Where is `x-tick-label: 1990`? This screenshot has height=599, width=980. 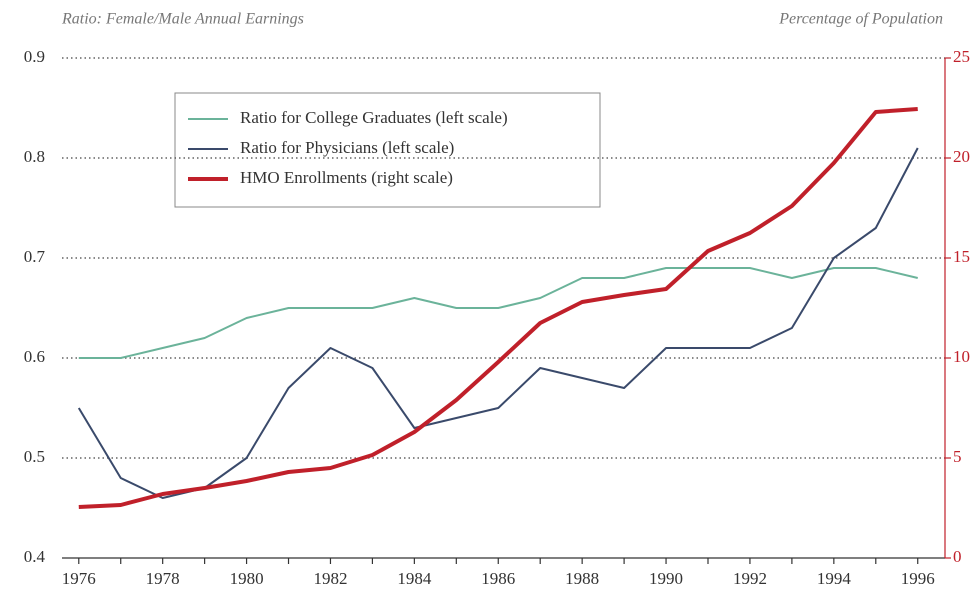 x-tick-label: 1990 is located at coordinates (666, 578).